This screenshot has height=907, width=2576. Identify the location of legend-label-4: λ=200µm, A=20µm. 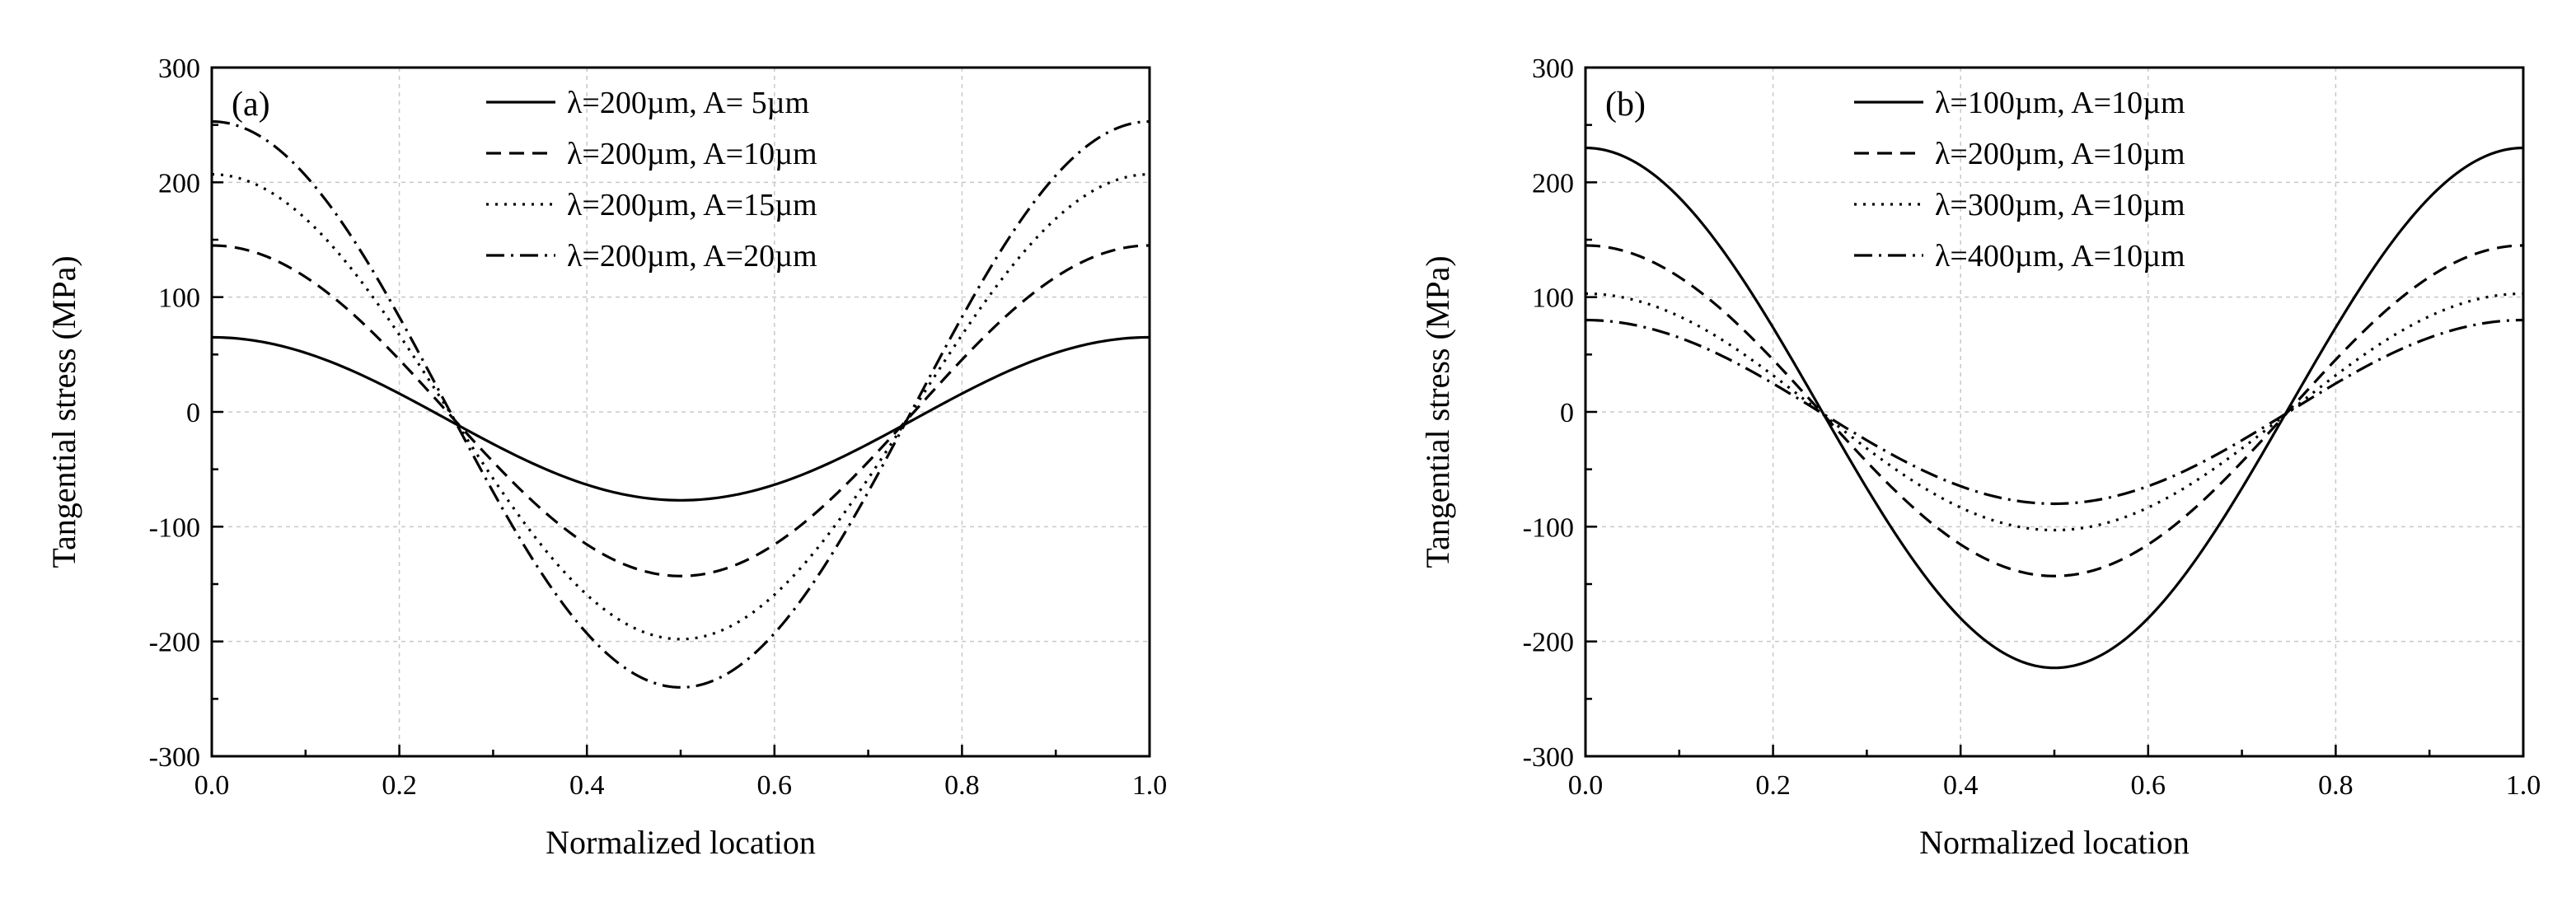
(692, 256).